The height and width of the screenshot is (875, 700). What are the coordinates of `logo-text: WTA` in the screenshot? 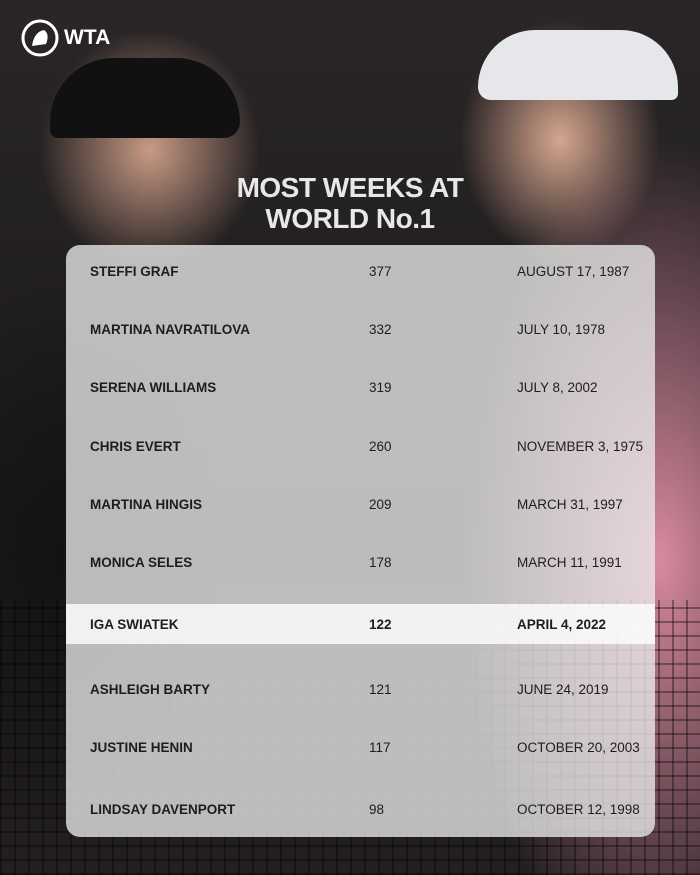 It's located at (87, 37).